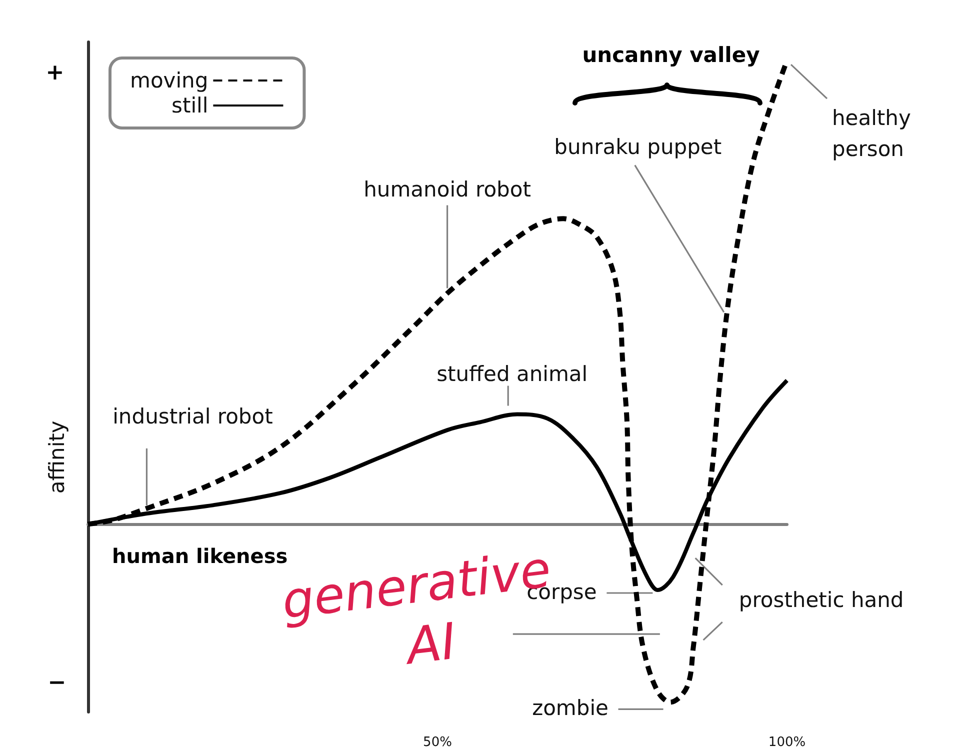 This screenshot has width=960, height=749. Describe the element at coordinates (570, 708) in the screenshot. I see `annotation: zombie` at that location.